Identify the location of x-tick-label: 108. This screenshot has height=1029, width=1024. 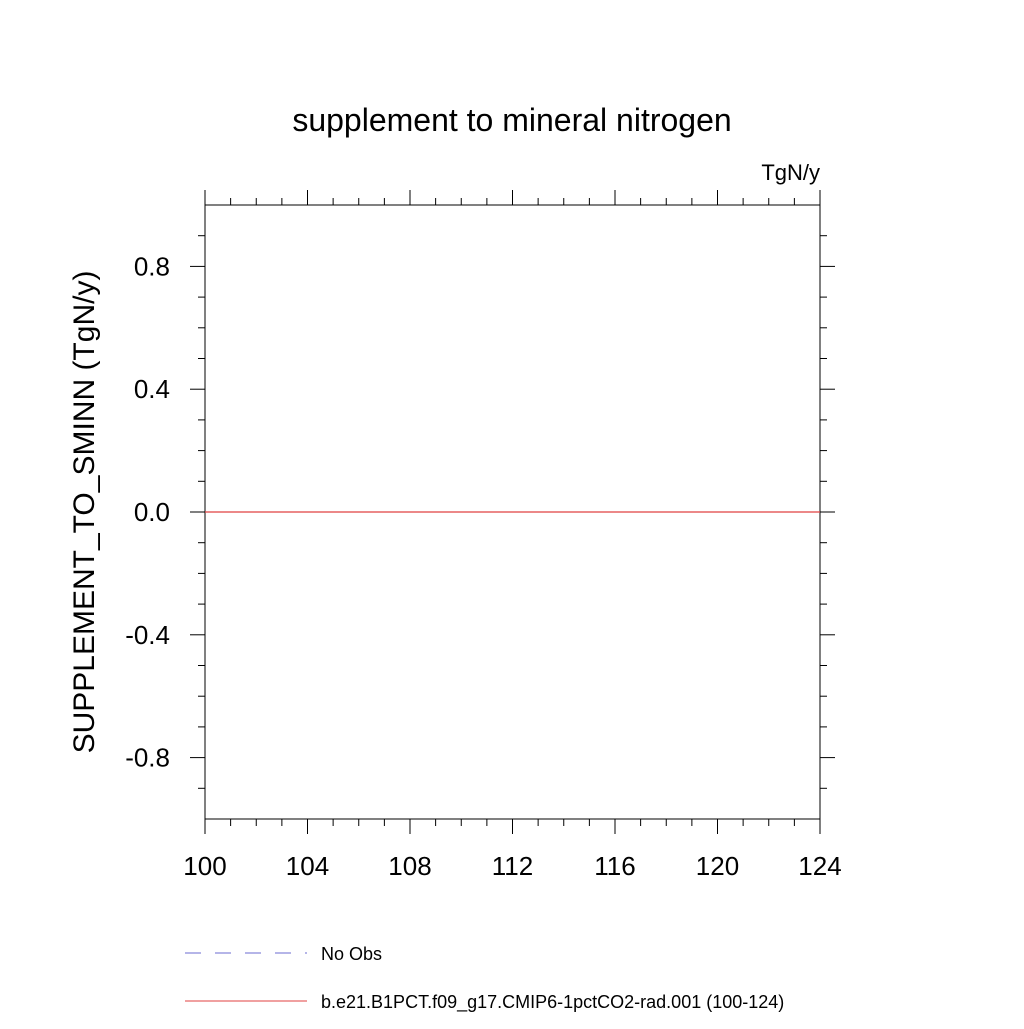
(409, 866).